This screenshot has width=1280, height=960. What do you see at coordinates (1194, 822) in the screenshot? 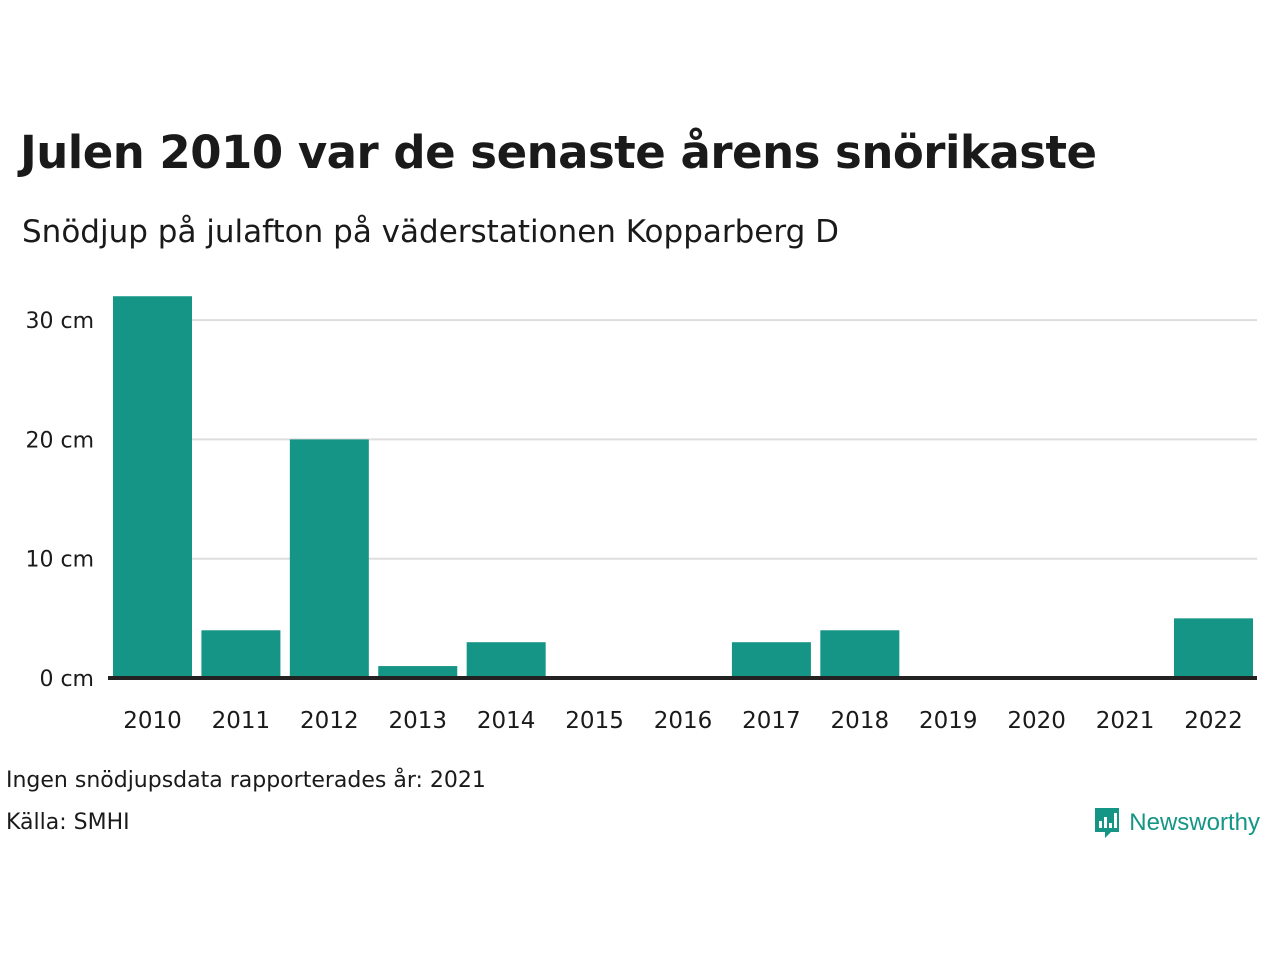
I see `brand-name: Newsworthy` at bounding box center [1194, 822].